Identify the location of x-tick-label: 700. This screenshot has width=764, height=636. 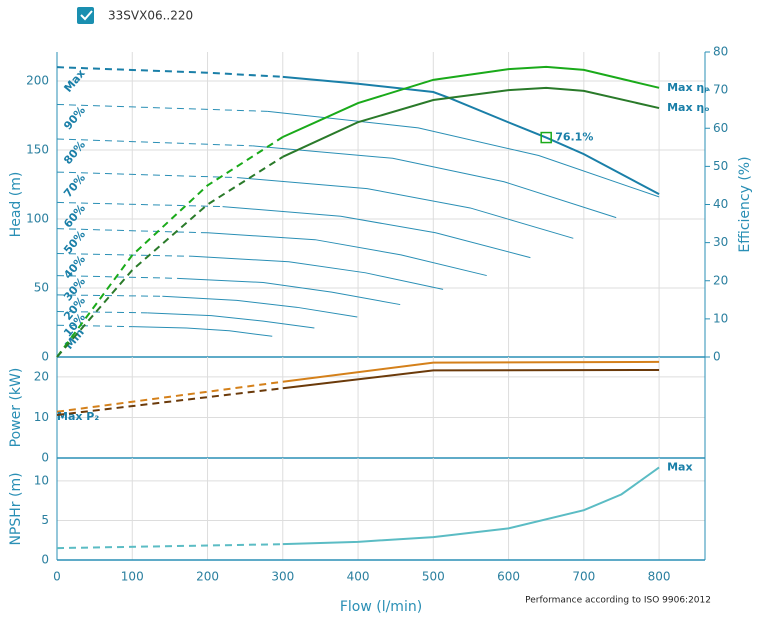
(583, 577).